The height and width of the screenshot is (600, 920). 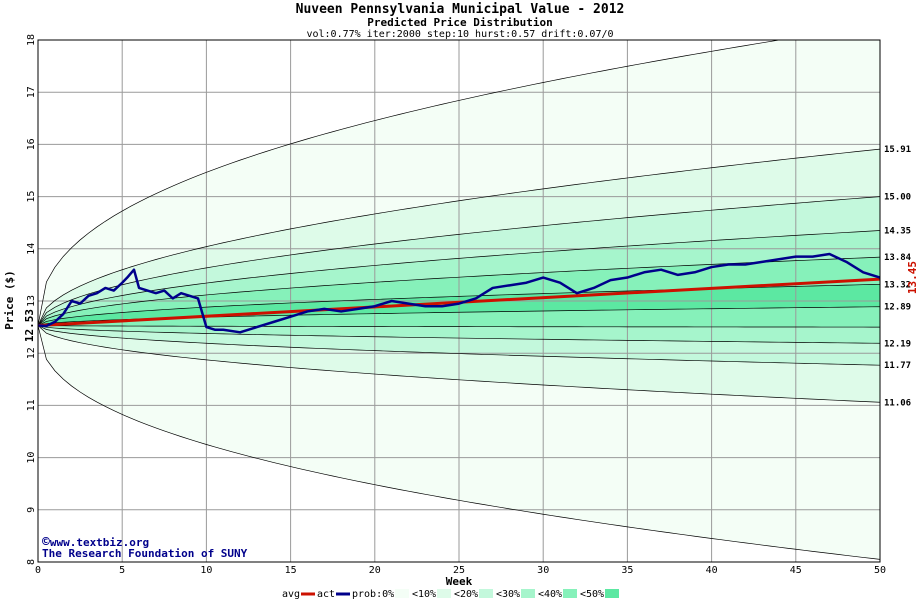 I want to click on x-tick-label: 5, so click(x=122, y=570).